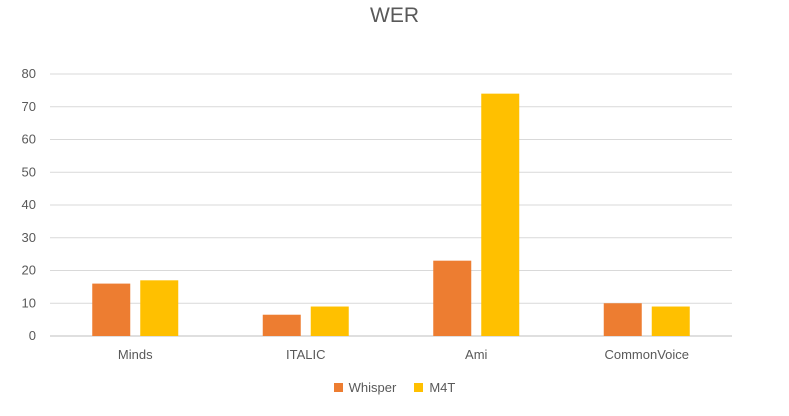 The width and height of the screenshot is (789, 416). Describe the element at coordinates (442, 387) in the screenshot. I see `legend-label: M4T` at that location.